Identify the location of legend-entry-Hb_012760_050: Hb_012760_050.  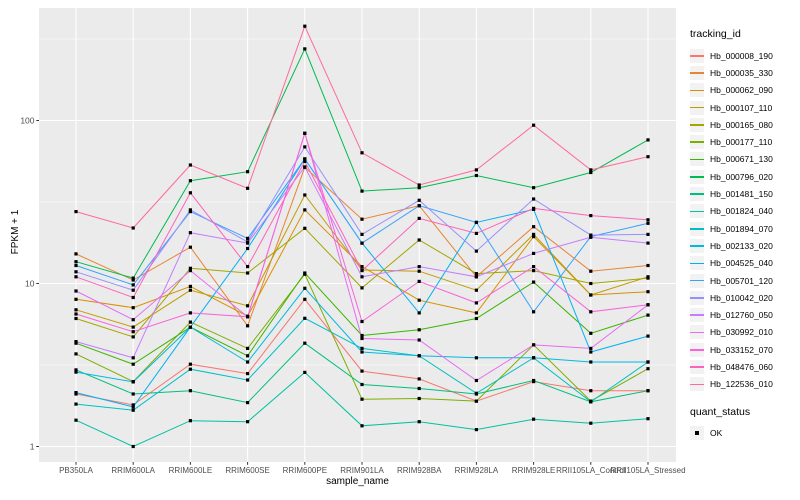
(744, 314).